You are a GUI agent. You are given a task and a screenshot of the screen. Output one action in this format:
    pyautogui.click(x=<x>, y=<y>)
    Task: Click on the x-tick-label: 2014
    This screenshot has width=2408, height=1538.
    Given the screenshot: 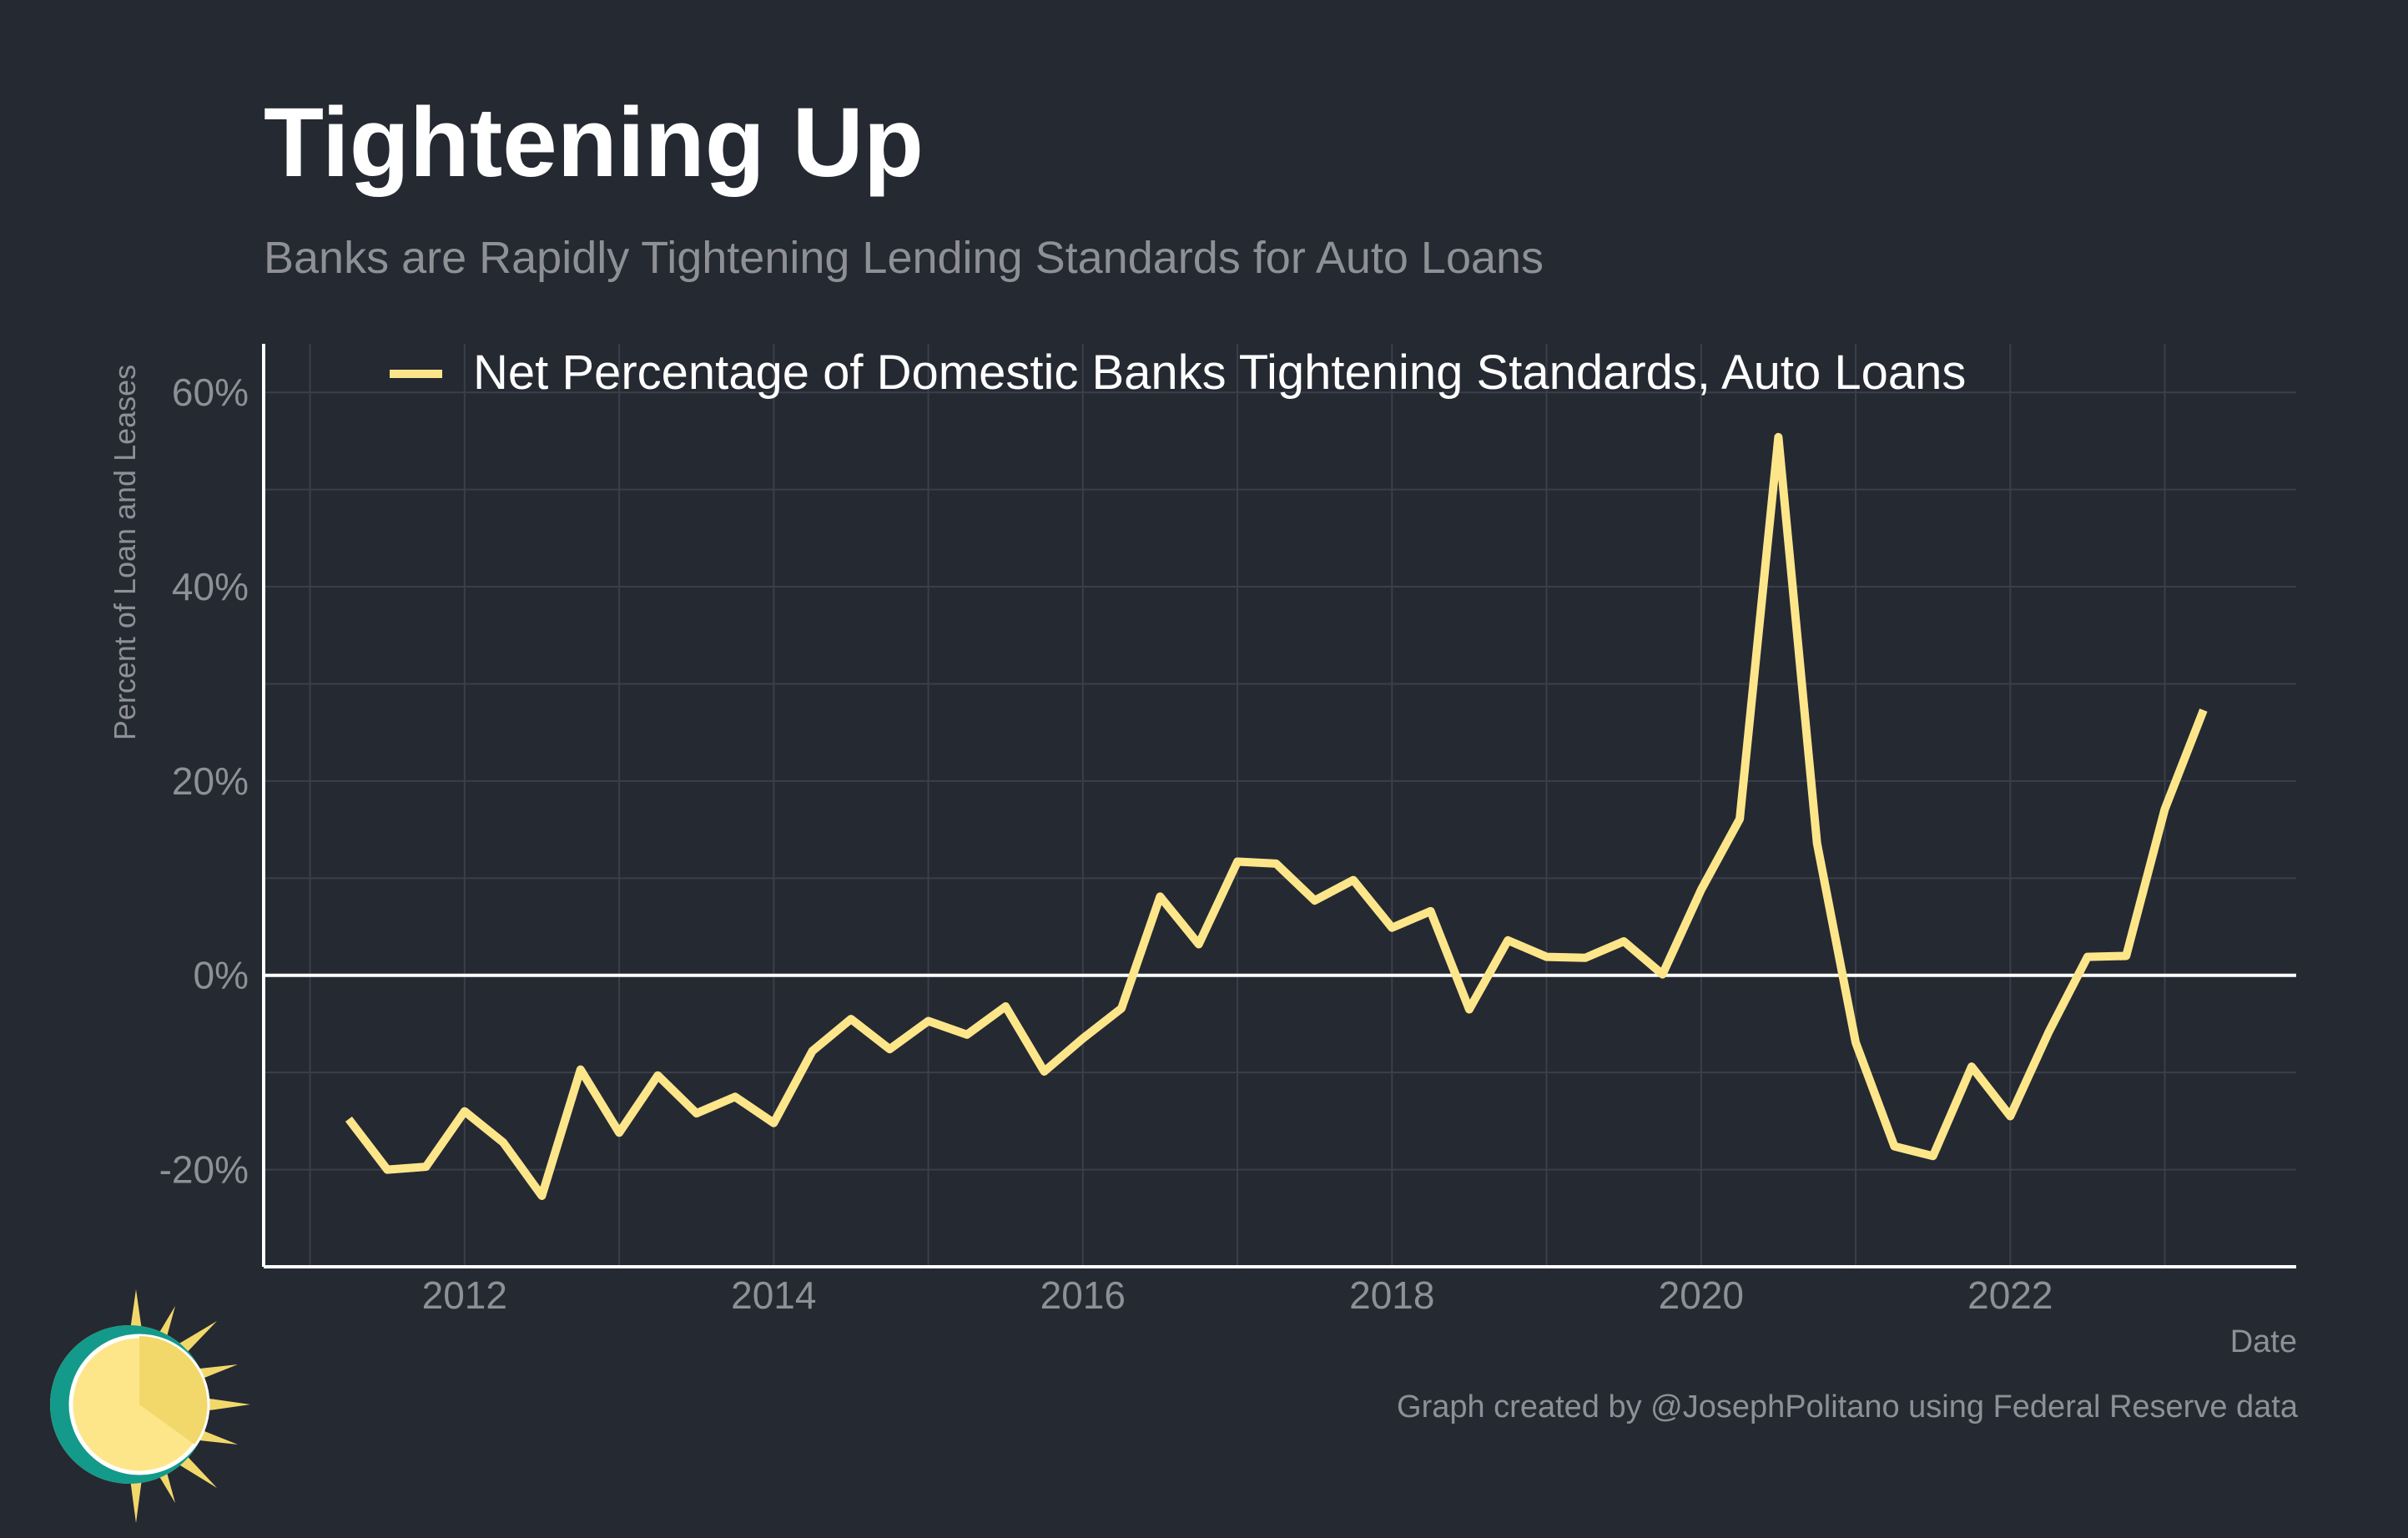 What is the action you would take?
    pyautogui.click(x=773, y=1295)
    